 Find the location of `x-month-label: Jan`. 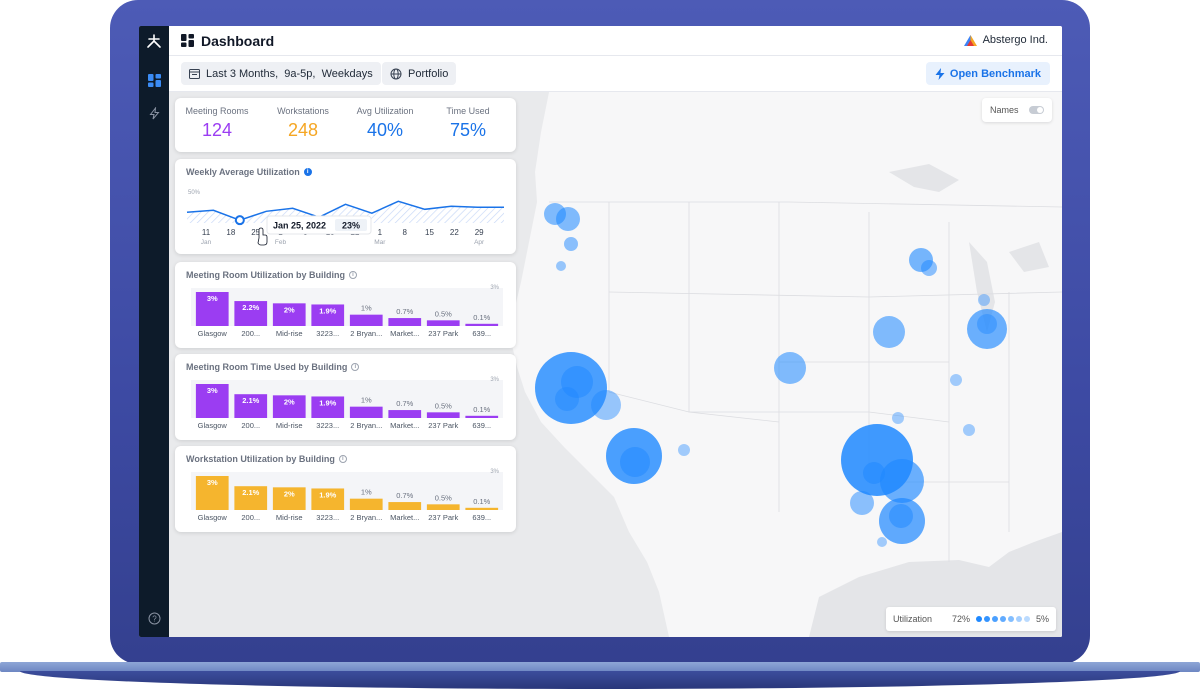

x-month-label: Jan is located at coordinates (206, 242).